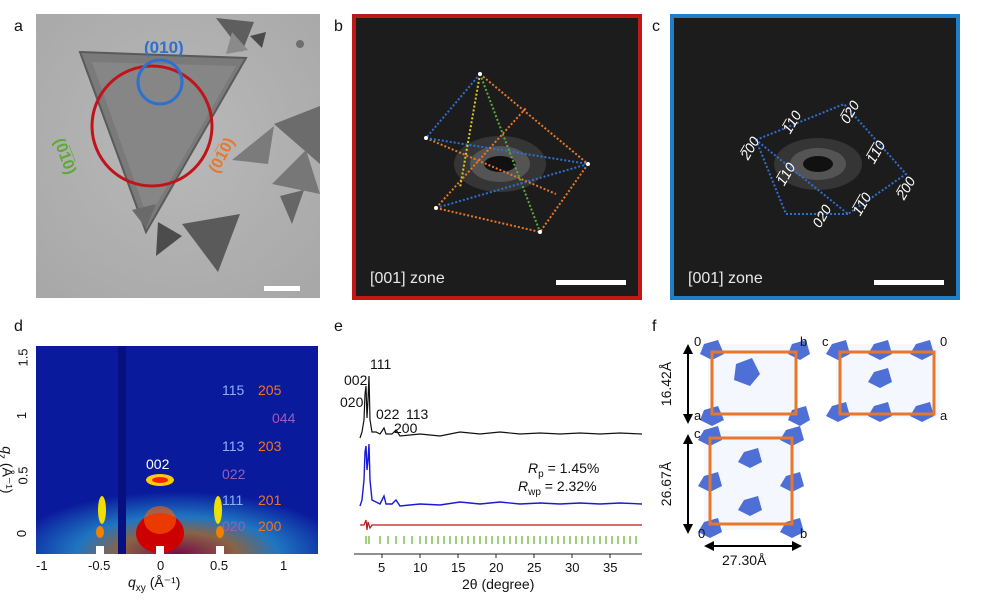  Describe the element at coordinates (219, 565) in the screenshot. I see `d-xtick-3: 0.5` at that location.